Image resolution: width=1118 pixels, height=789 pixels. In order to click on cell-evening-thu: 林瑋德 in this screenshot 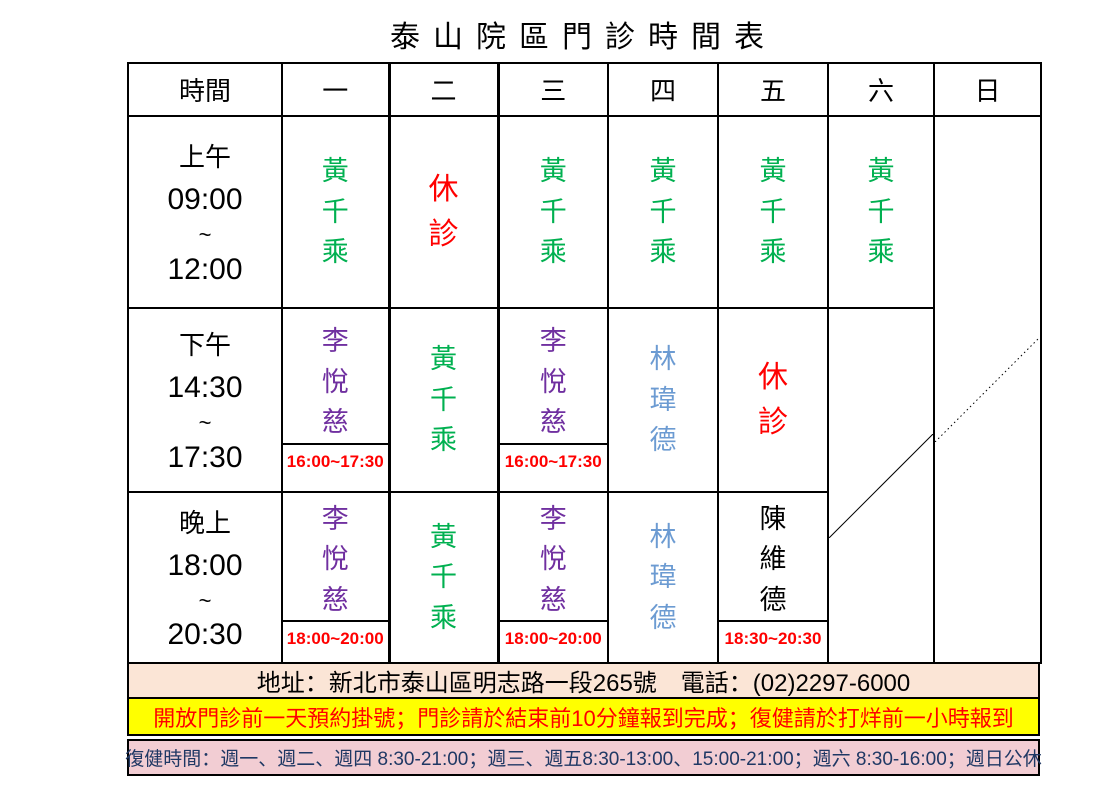, I will do `click(663, 577)`.